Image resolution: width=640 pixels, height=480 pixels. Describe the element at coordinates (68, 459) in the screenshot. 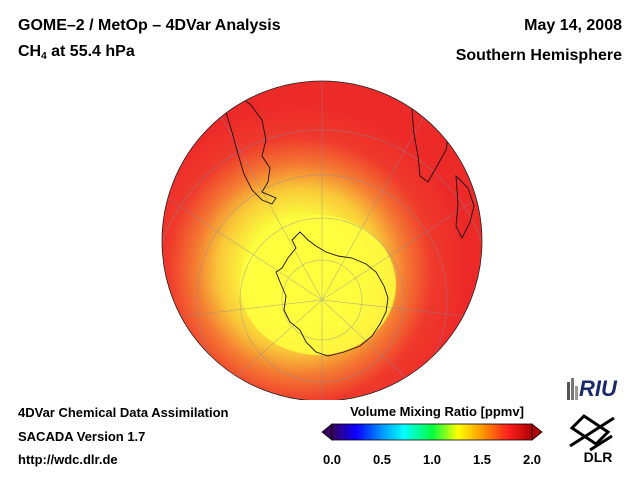

I see `footer-line-url: http://wdc.dlr.de` at that location.